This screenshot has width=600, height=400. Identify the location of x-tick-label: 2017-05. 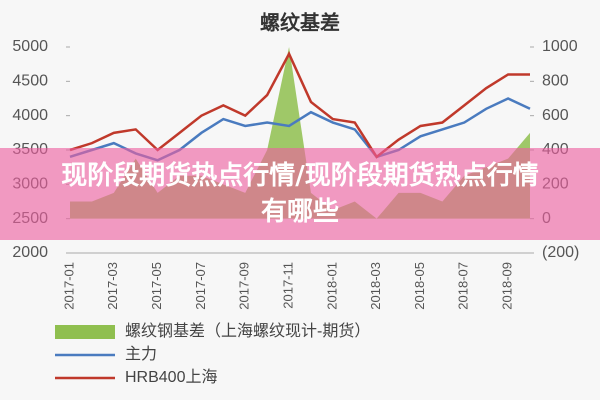
(156, 286).